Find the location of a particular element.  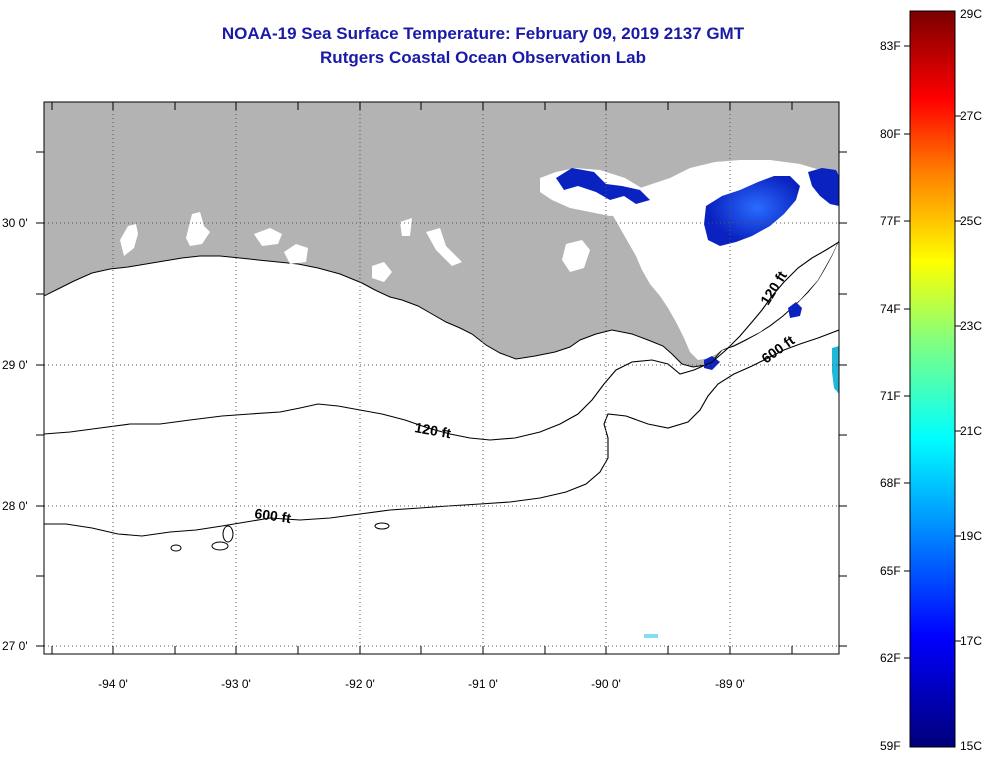

contour-label-600ft-west: 600 ft is located at coordinates (273, 515).